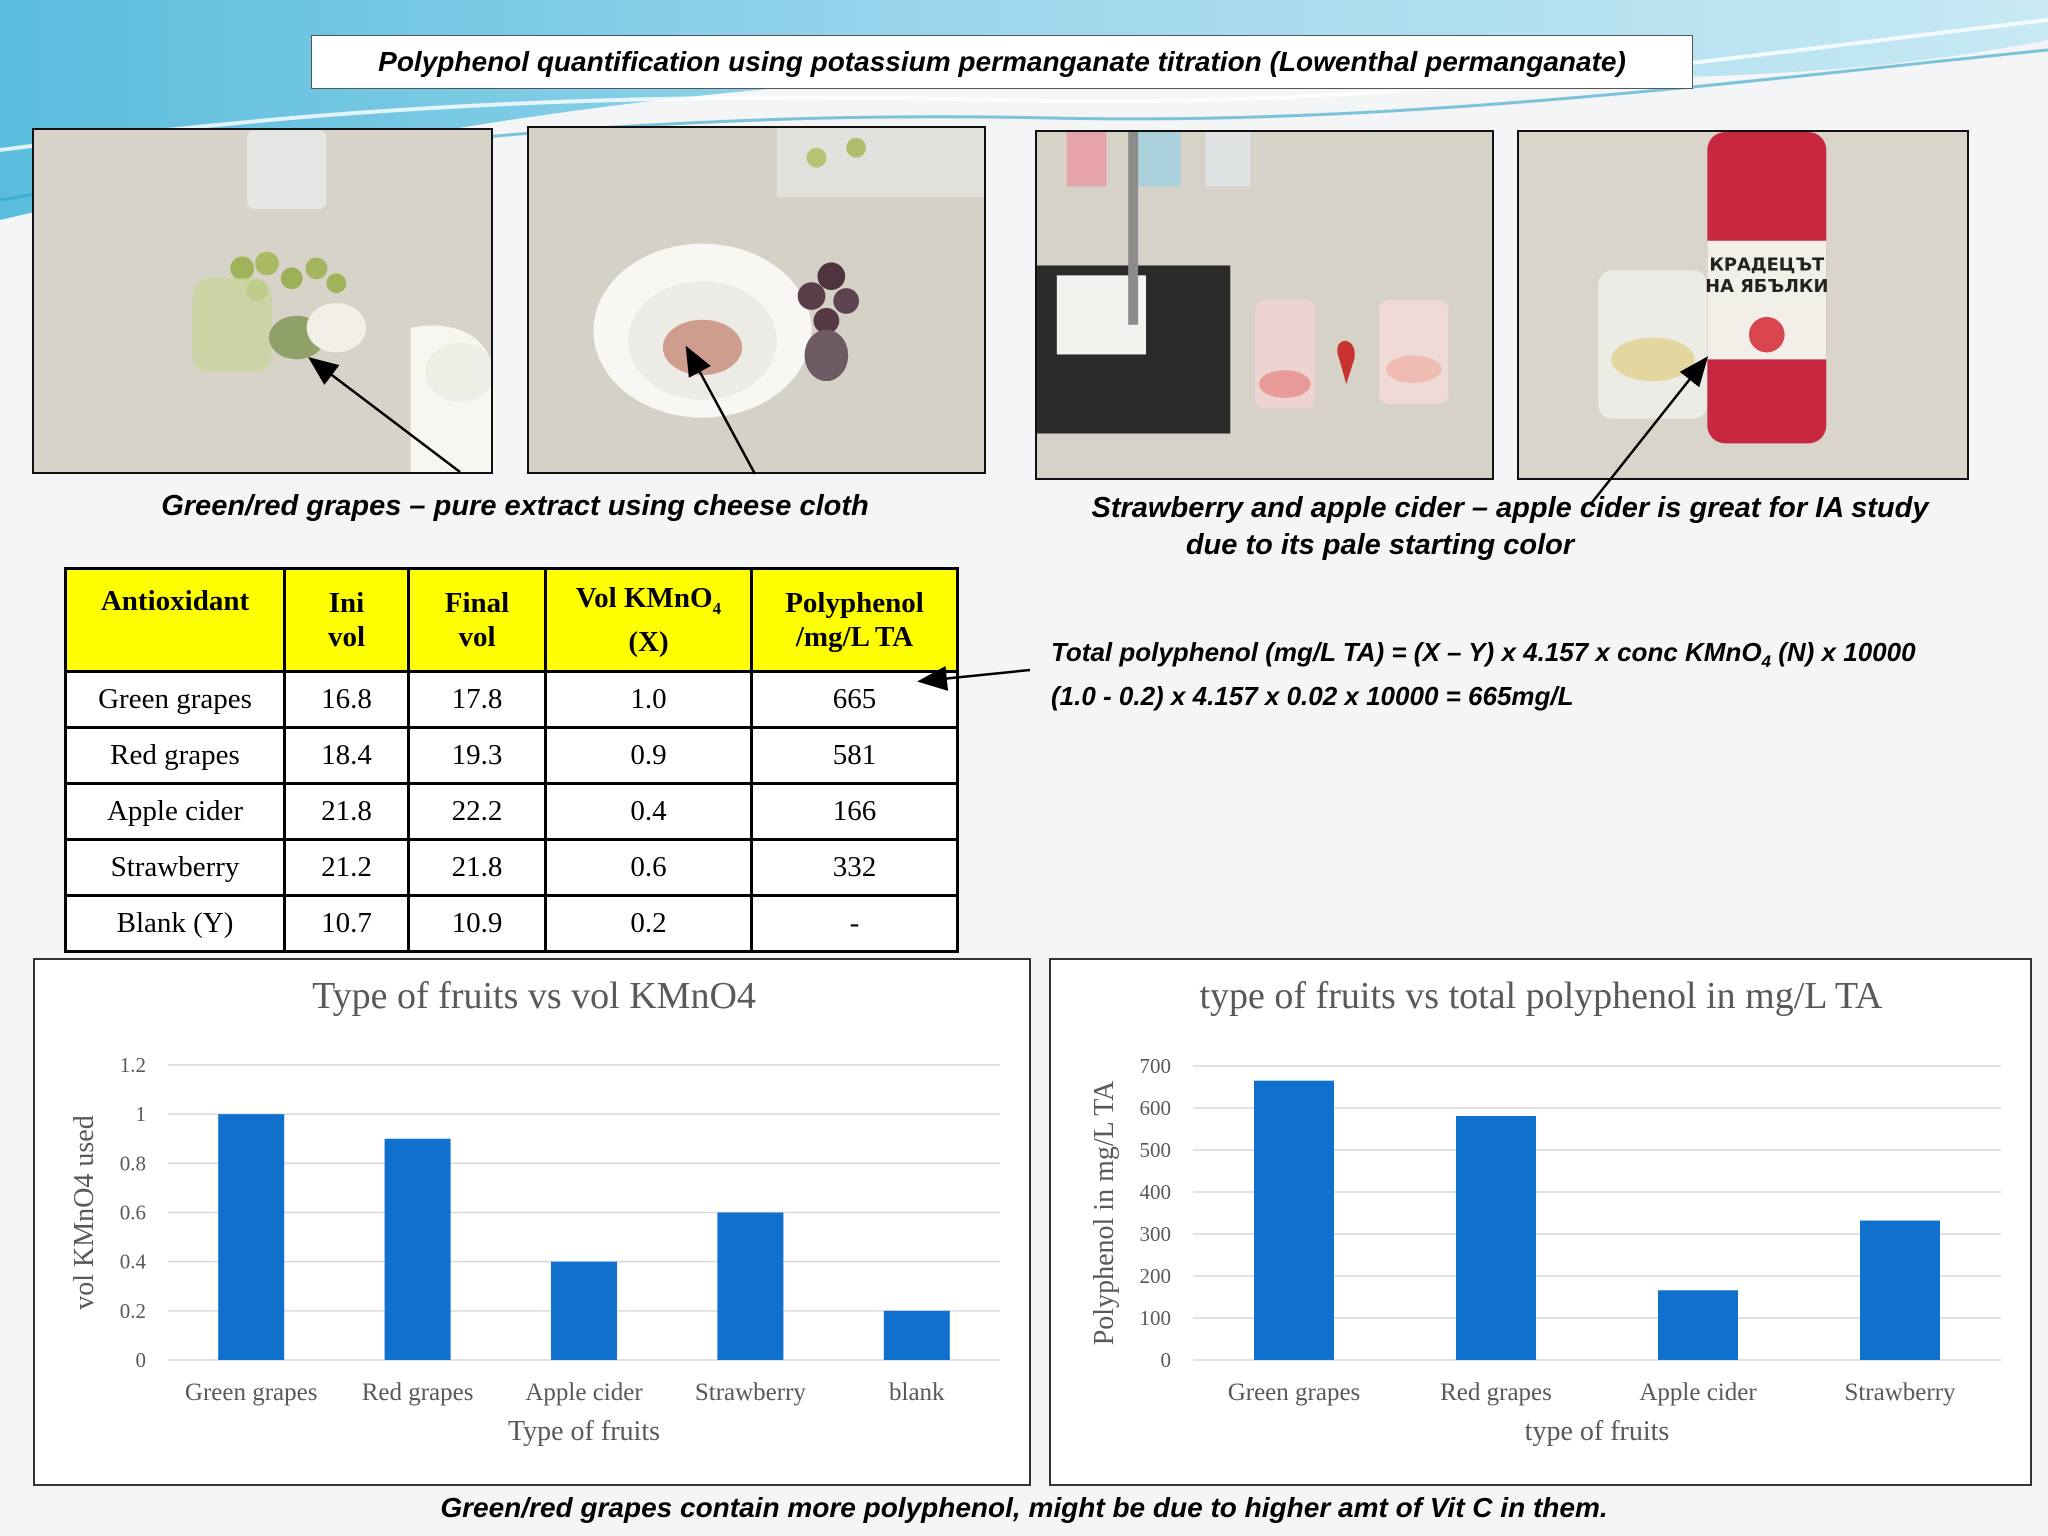 This screenshot has height=1536, width=2048. What do you see at coordinates (133, 1311) in the screenshot?
I see `chart1-y-tick-label: 0.2` at bounding box center [133, 1311].